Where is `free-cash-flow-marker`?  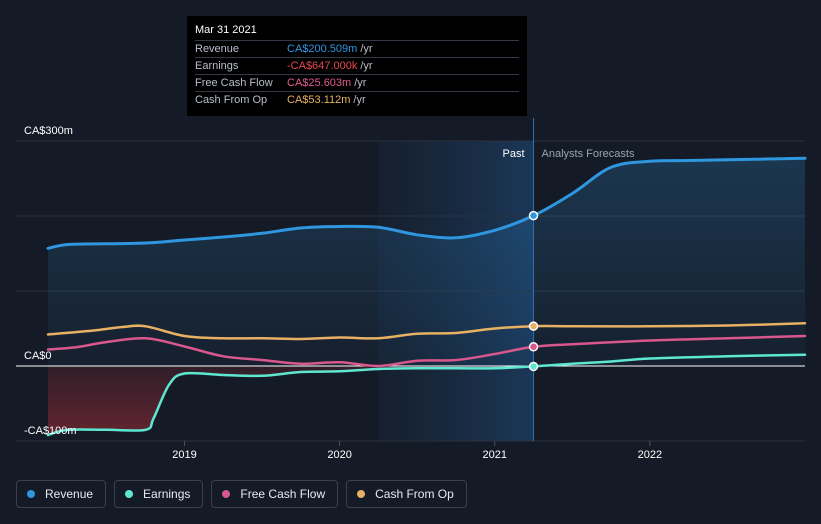
free-cash-flow-marker is located at coordinates (533, 347).